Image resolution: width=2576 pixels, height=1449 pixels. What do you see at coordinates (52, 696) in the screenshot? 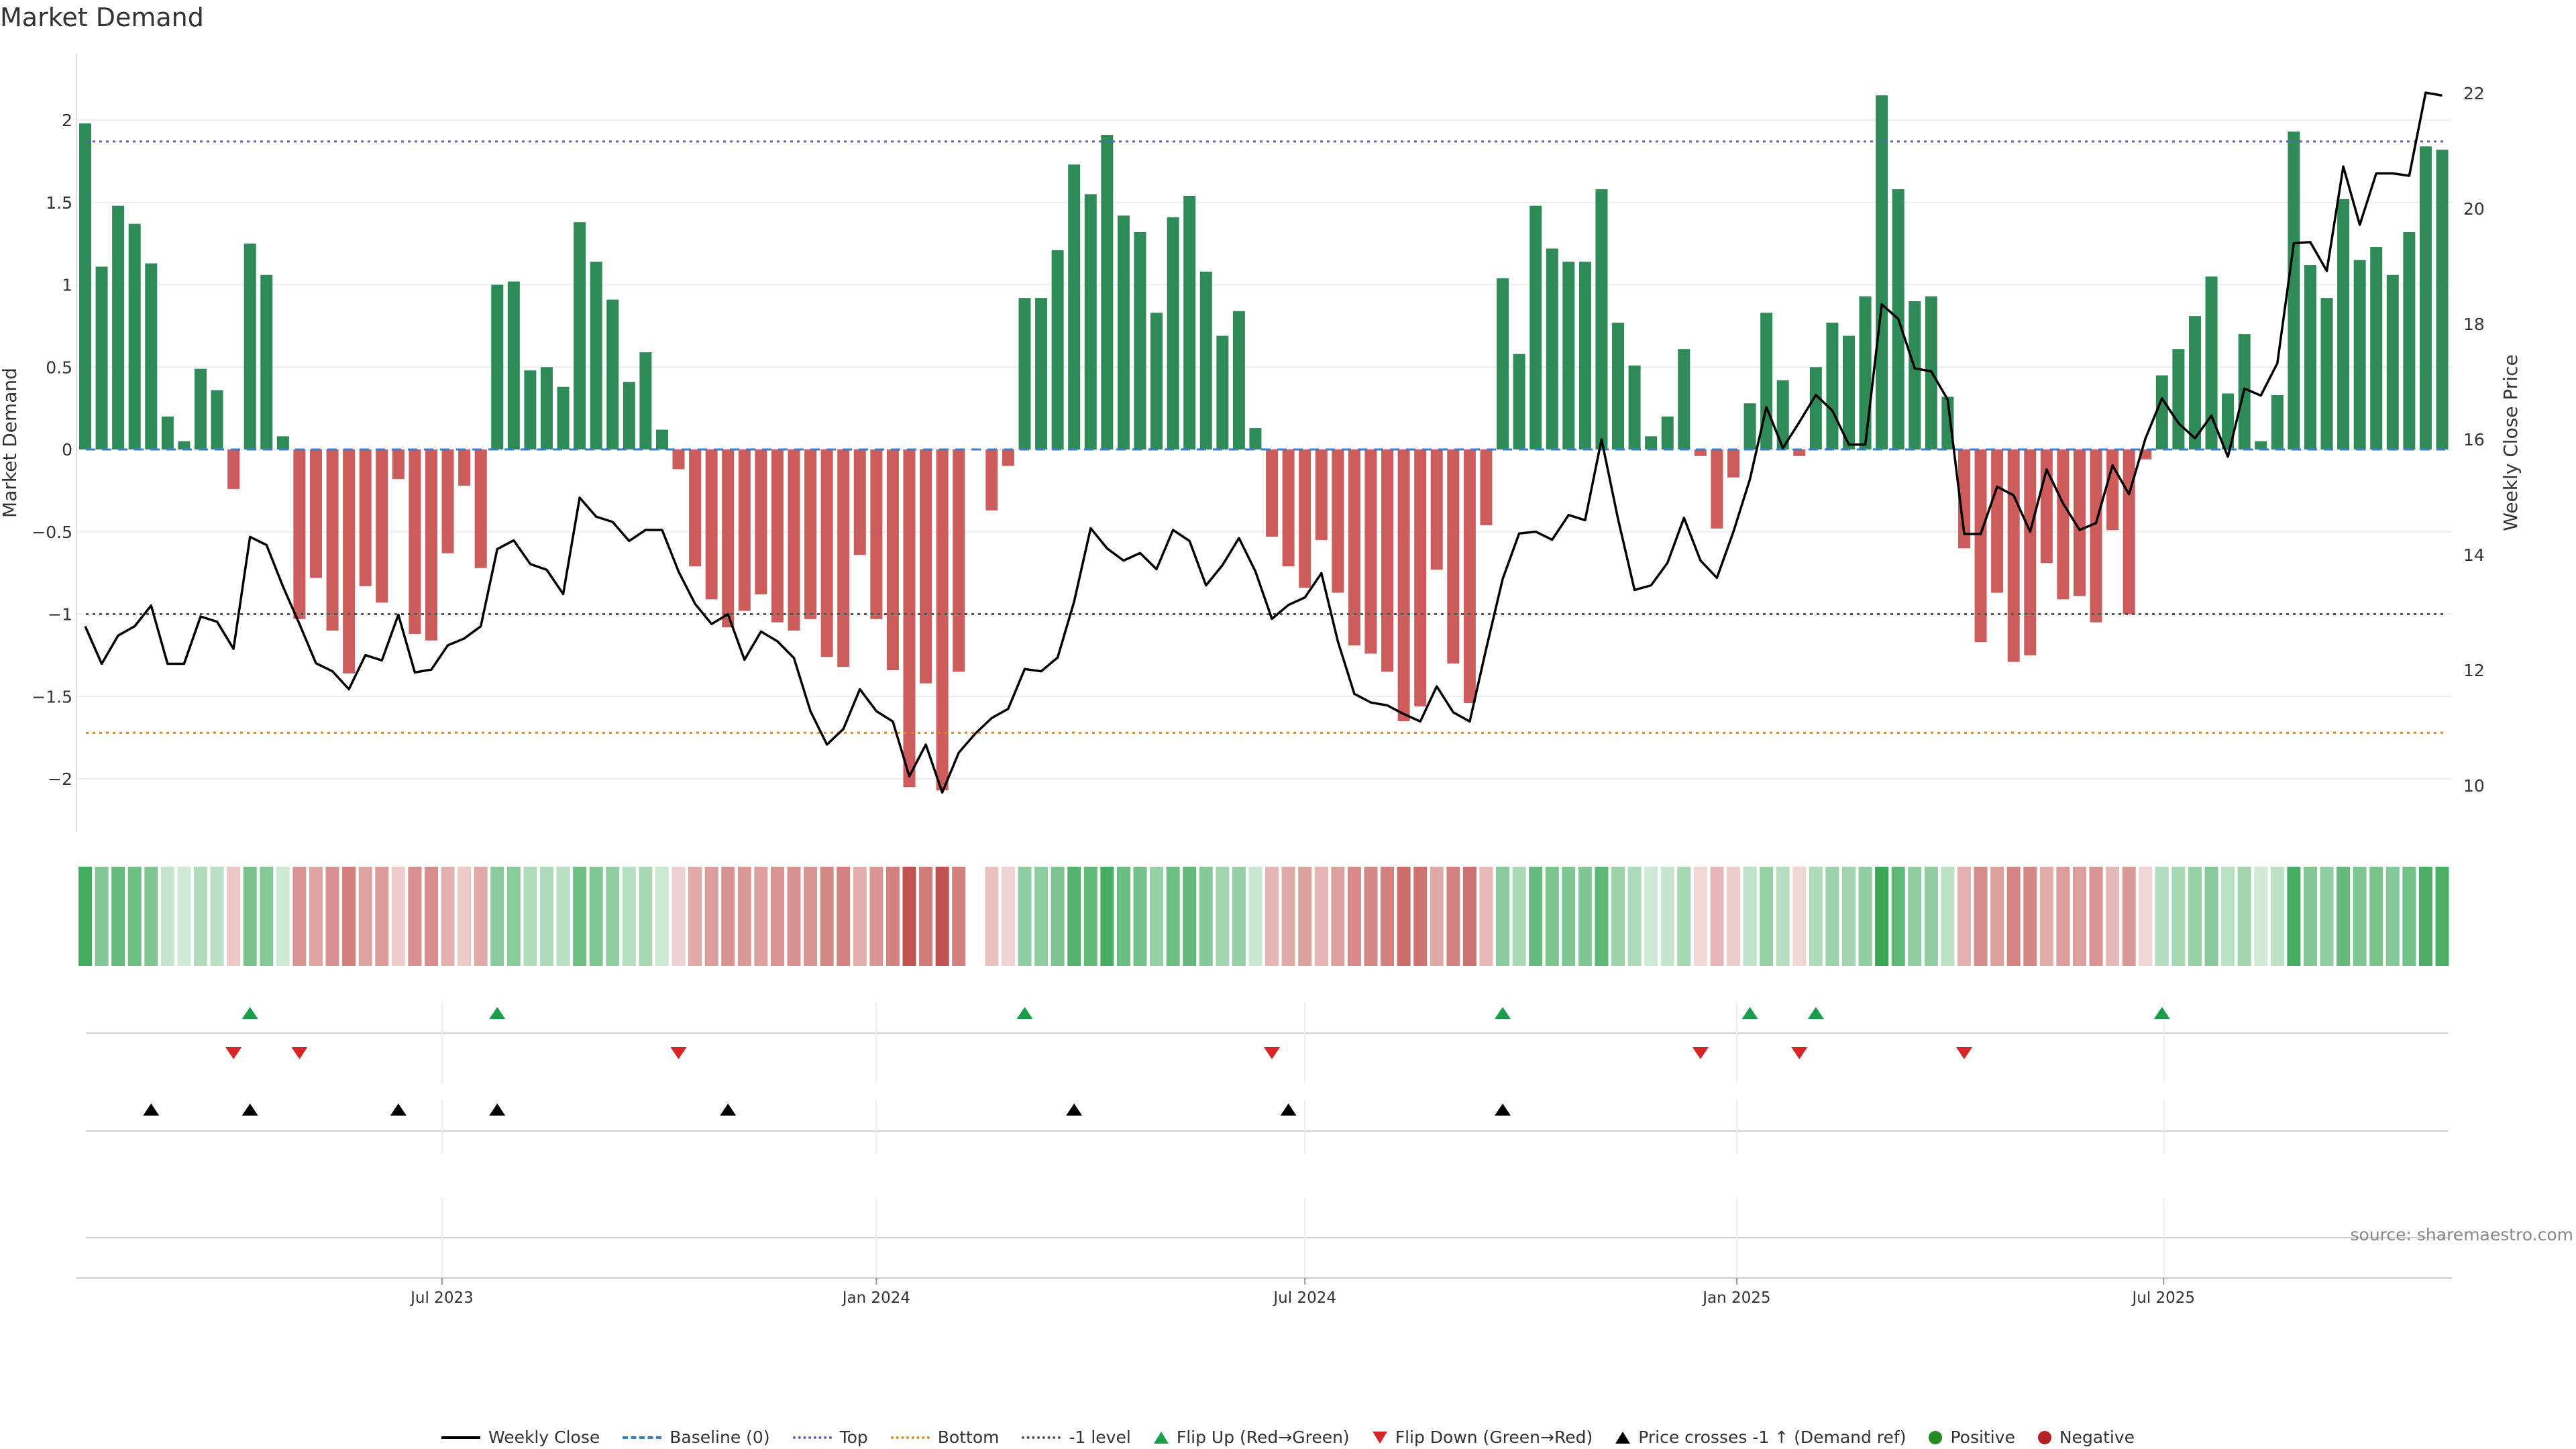
I see `y-tick-label: −1.5` at bounding box center [52, 696].